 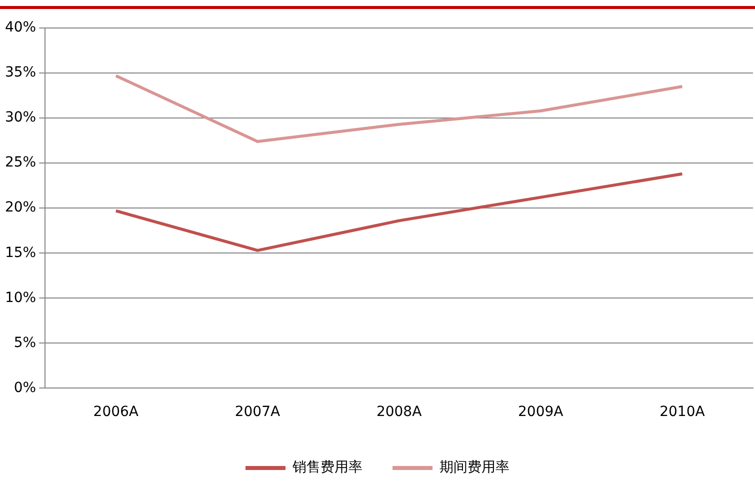 What do you see at coordinates (541, 412) in the screenshot?
I see `x-tick-label: 2009A` at bounding box center [541, 412].